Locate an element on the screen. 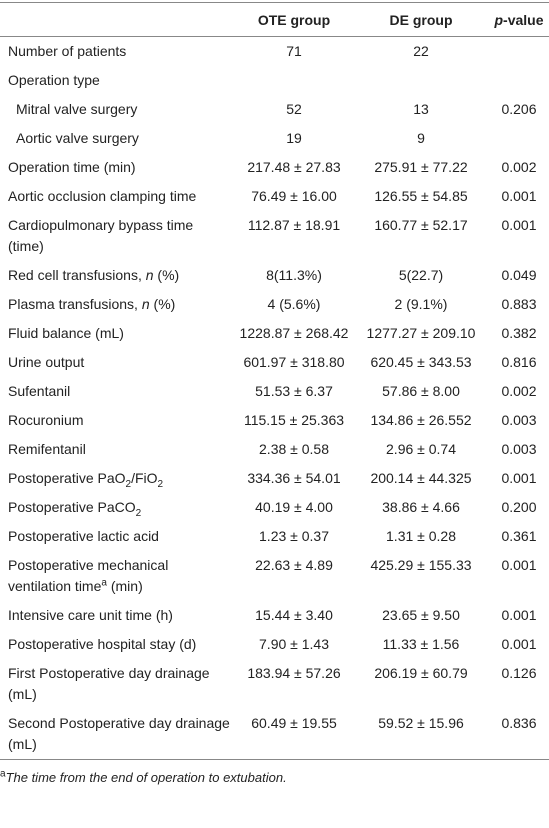 Image resolution: width=549 pixels, height=828 pixels. text-segment: a is located at coordinates (3, 774).